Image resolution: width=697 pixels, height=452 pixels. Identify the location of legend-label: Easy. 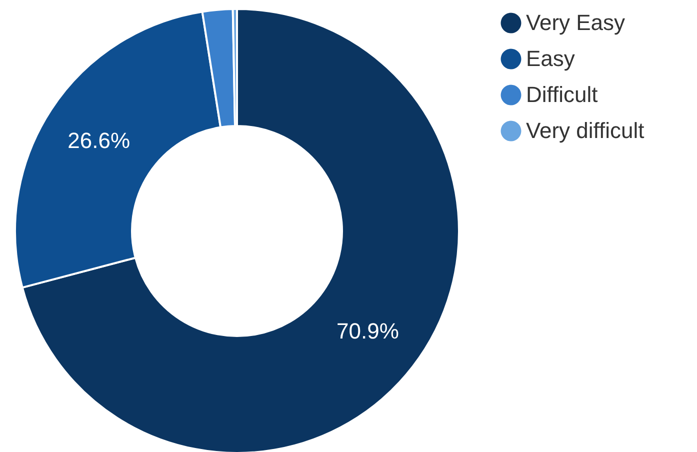
(550, 58).